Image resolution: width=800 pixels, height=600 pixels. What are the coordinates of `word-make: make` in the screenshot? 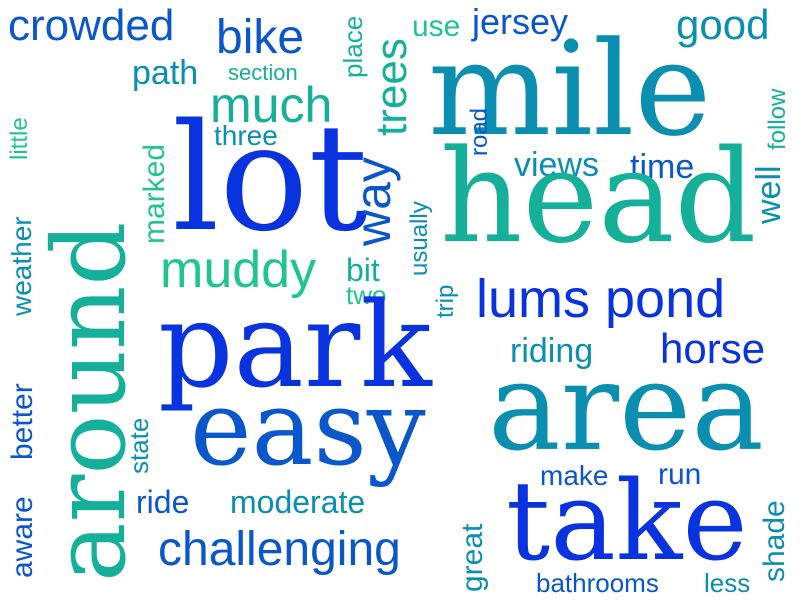 It's located at (574, 475).